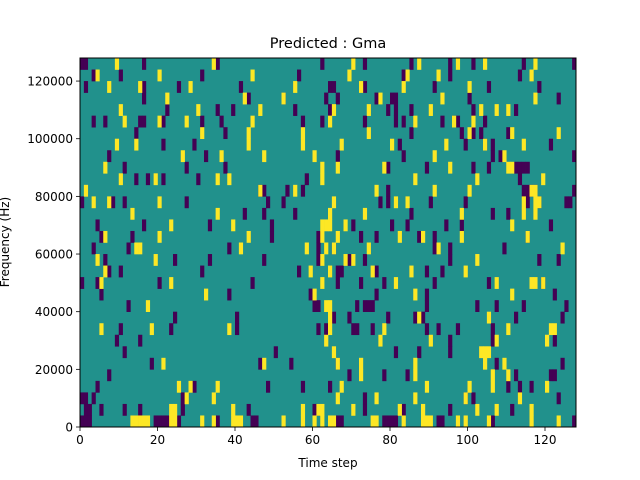 The height and width of the screenshot is (480, 640). Describe the element at coordinates (467, 440) in the screenshot. I see `x-tick-label: 100` at that location.